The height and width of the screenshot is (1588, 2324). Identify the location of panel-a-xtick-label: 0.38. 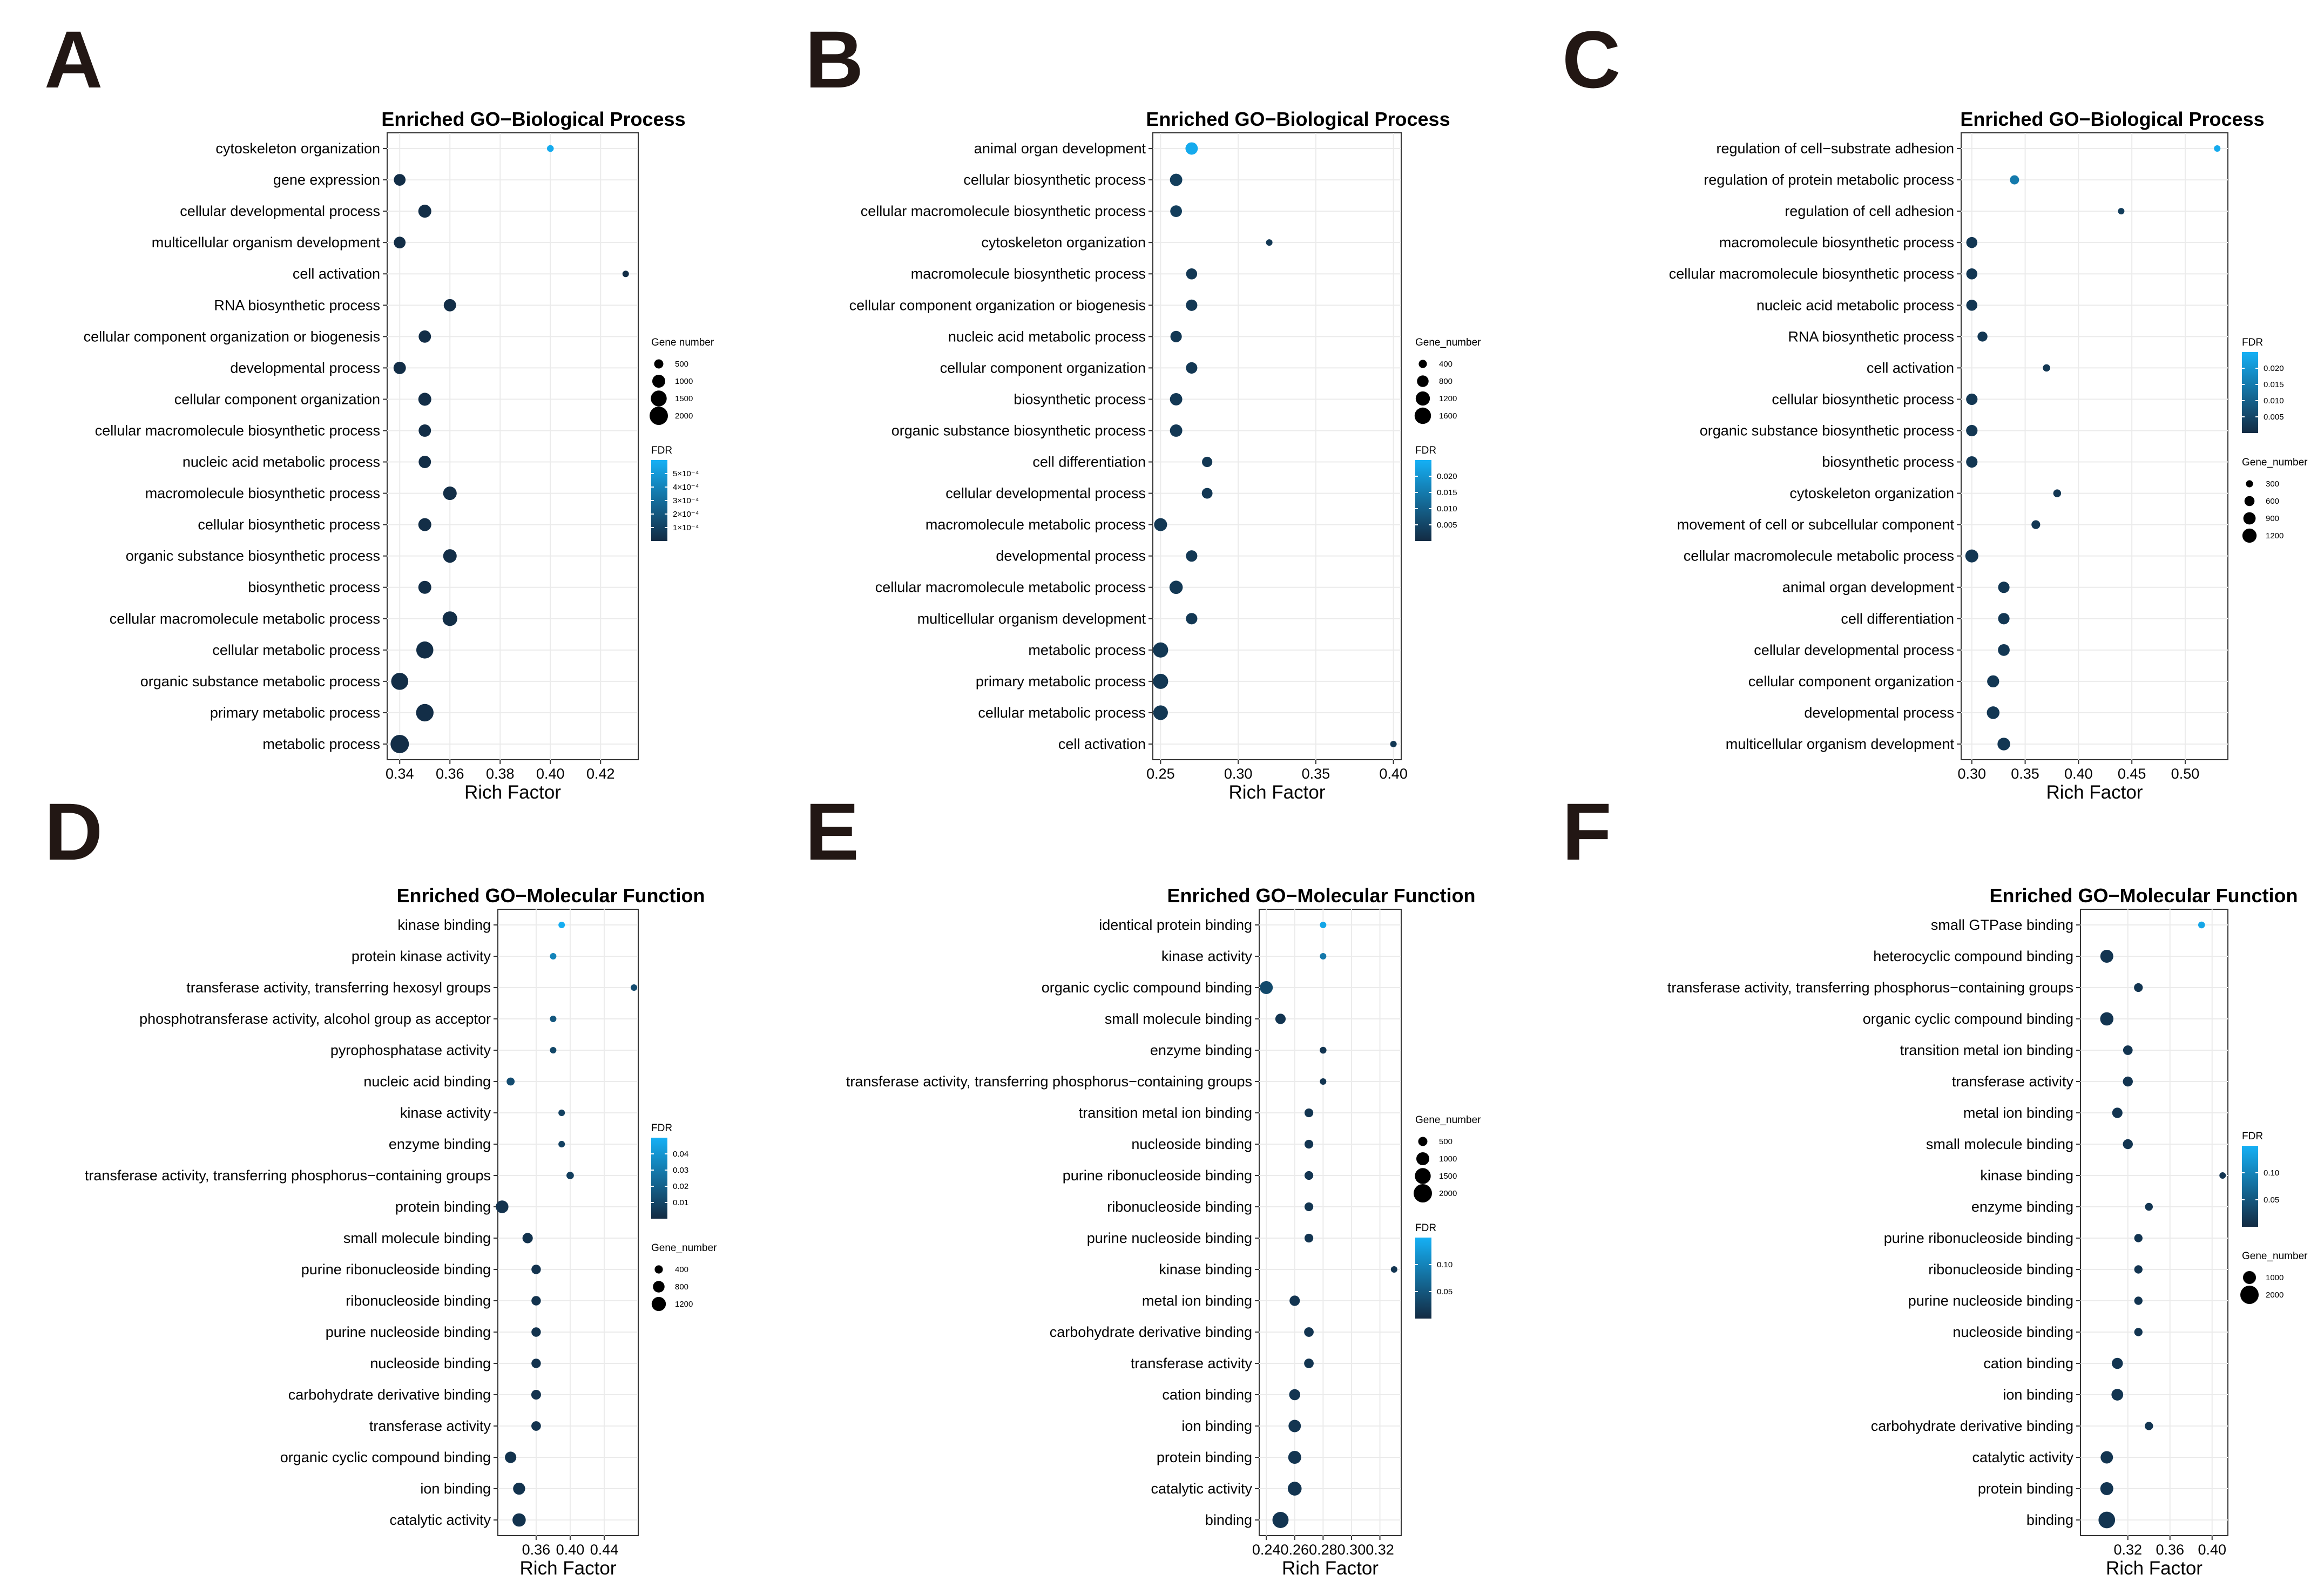
(500, 774).